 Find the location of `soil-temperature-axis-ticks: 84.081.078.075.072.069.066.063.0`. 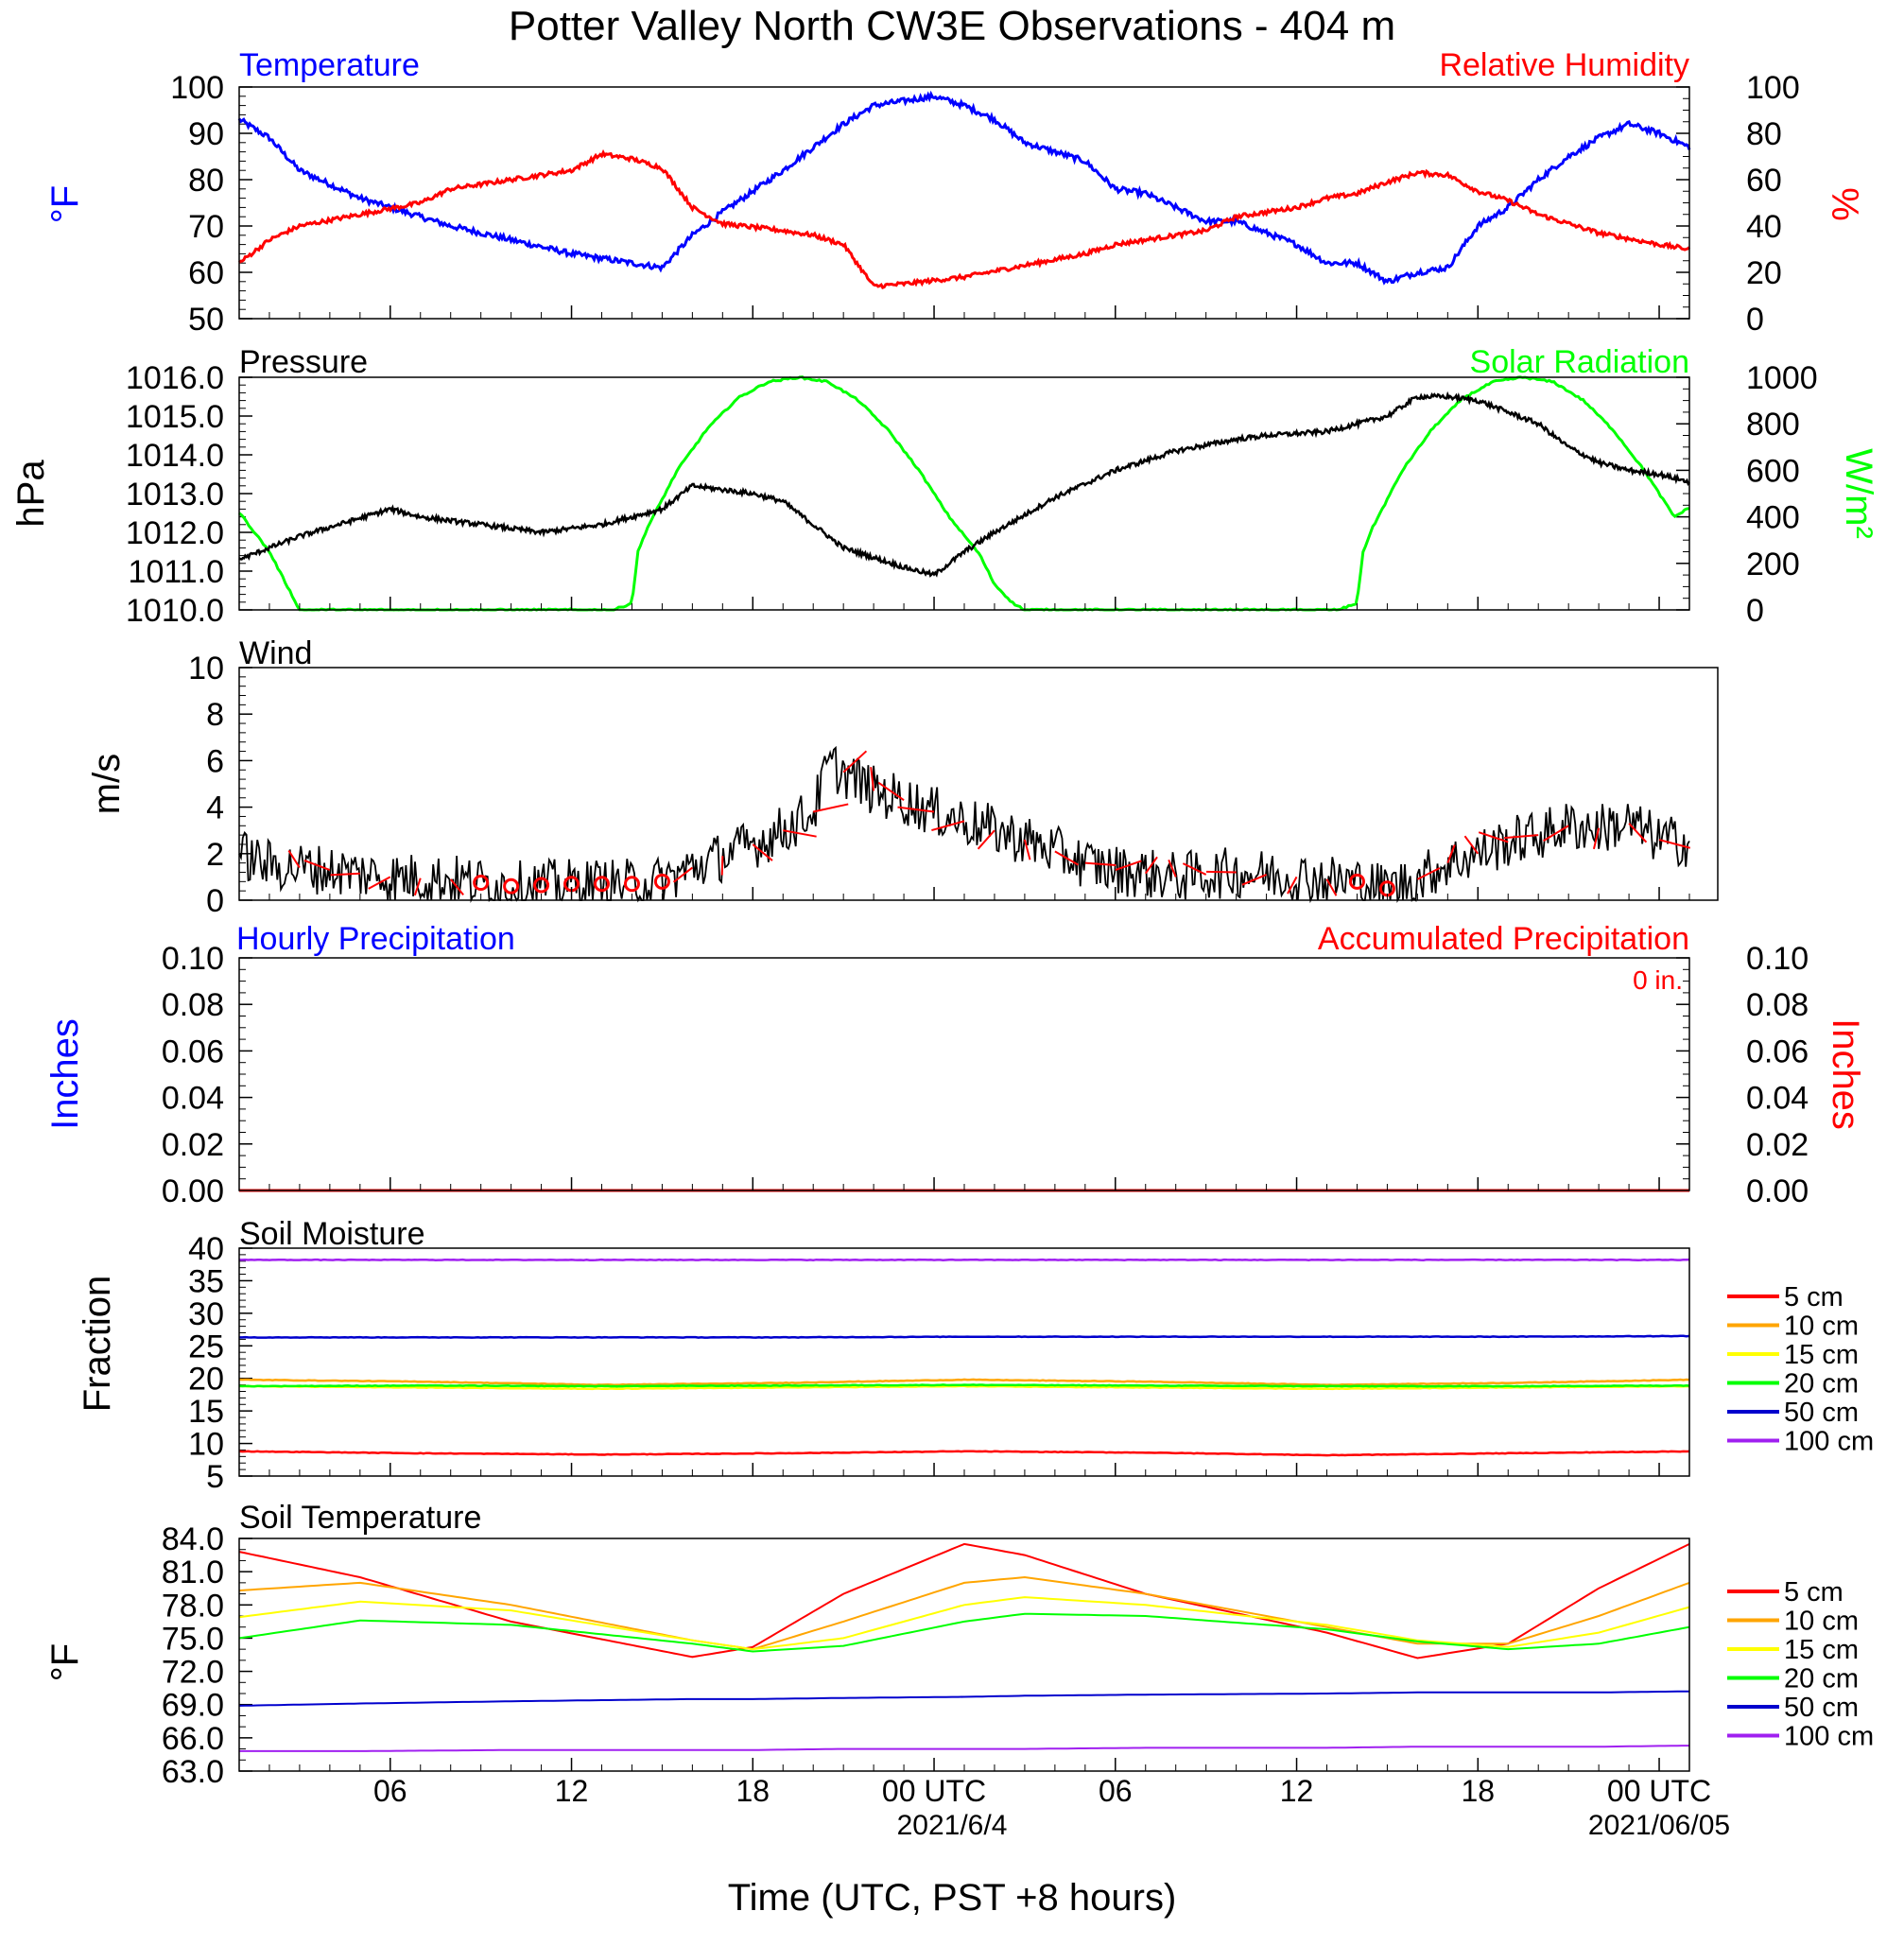

soil-temperature-axis-ticks: 84.081.078.075.072.069.066.063.0 is located at coordinates (207, 1656).